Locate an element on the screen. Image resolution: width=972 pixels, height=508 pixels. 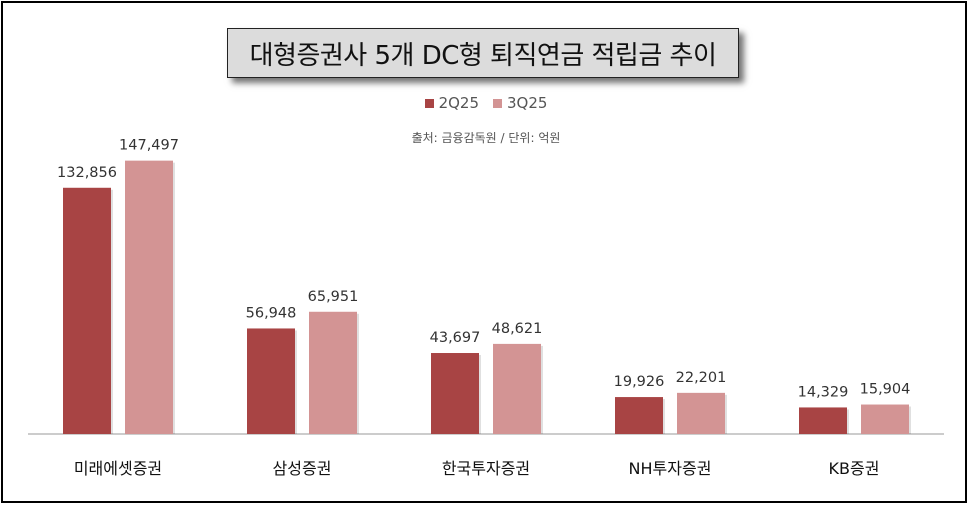
value-label-2q25-1: 56,948 is located at coordinates (271, 313).